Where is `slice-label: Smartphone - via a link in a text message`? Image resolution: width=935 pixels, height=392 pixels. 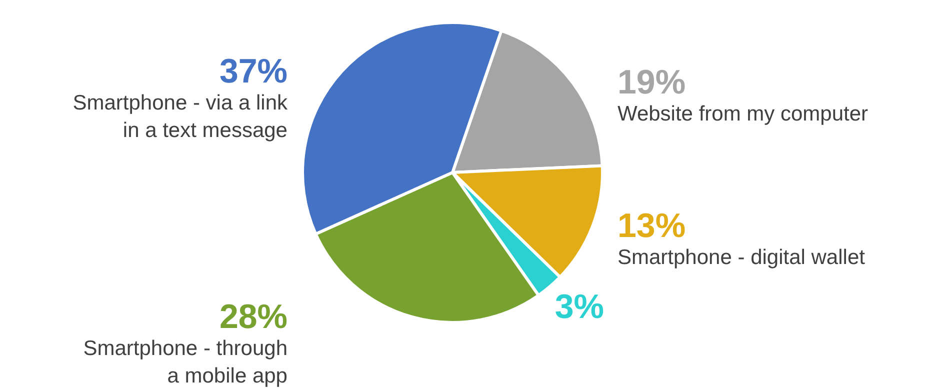
slice-label: Smartphone - via a link in a text message is located at coordinates (180, 116).